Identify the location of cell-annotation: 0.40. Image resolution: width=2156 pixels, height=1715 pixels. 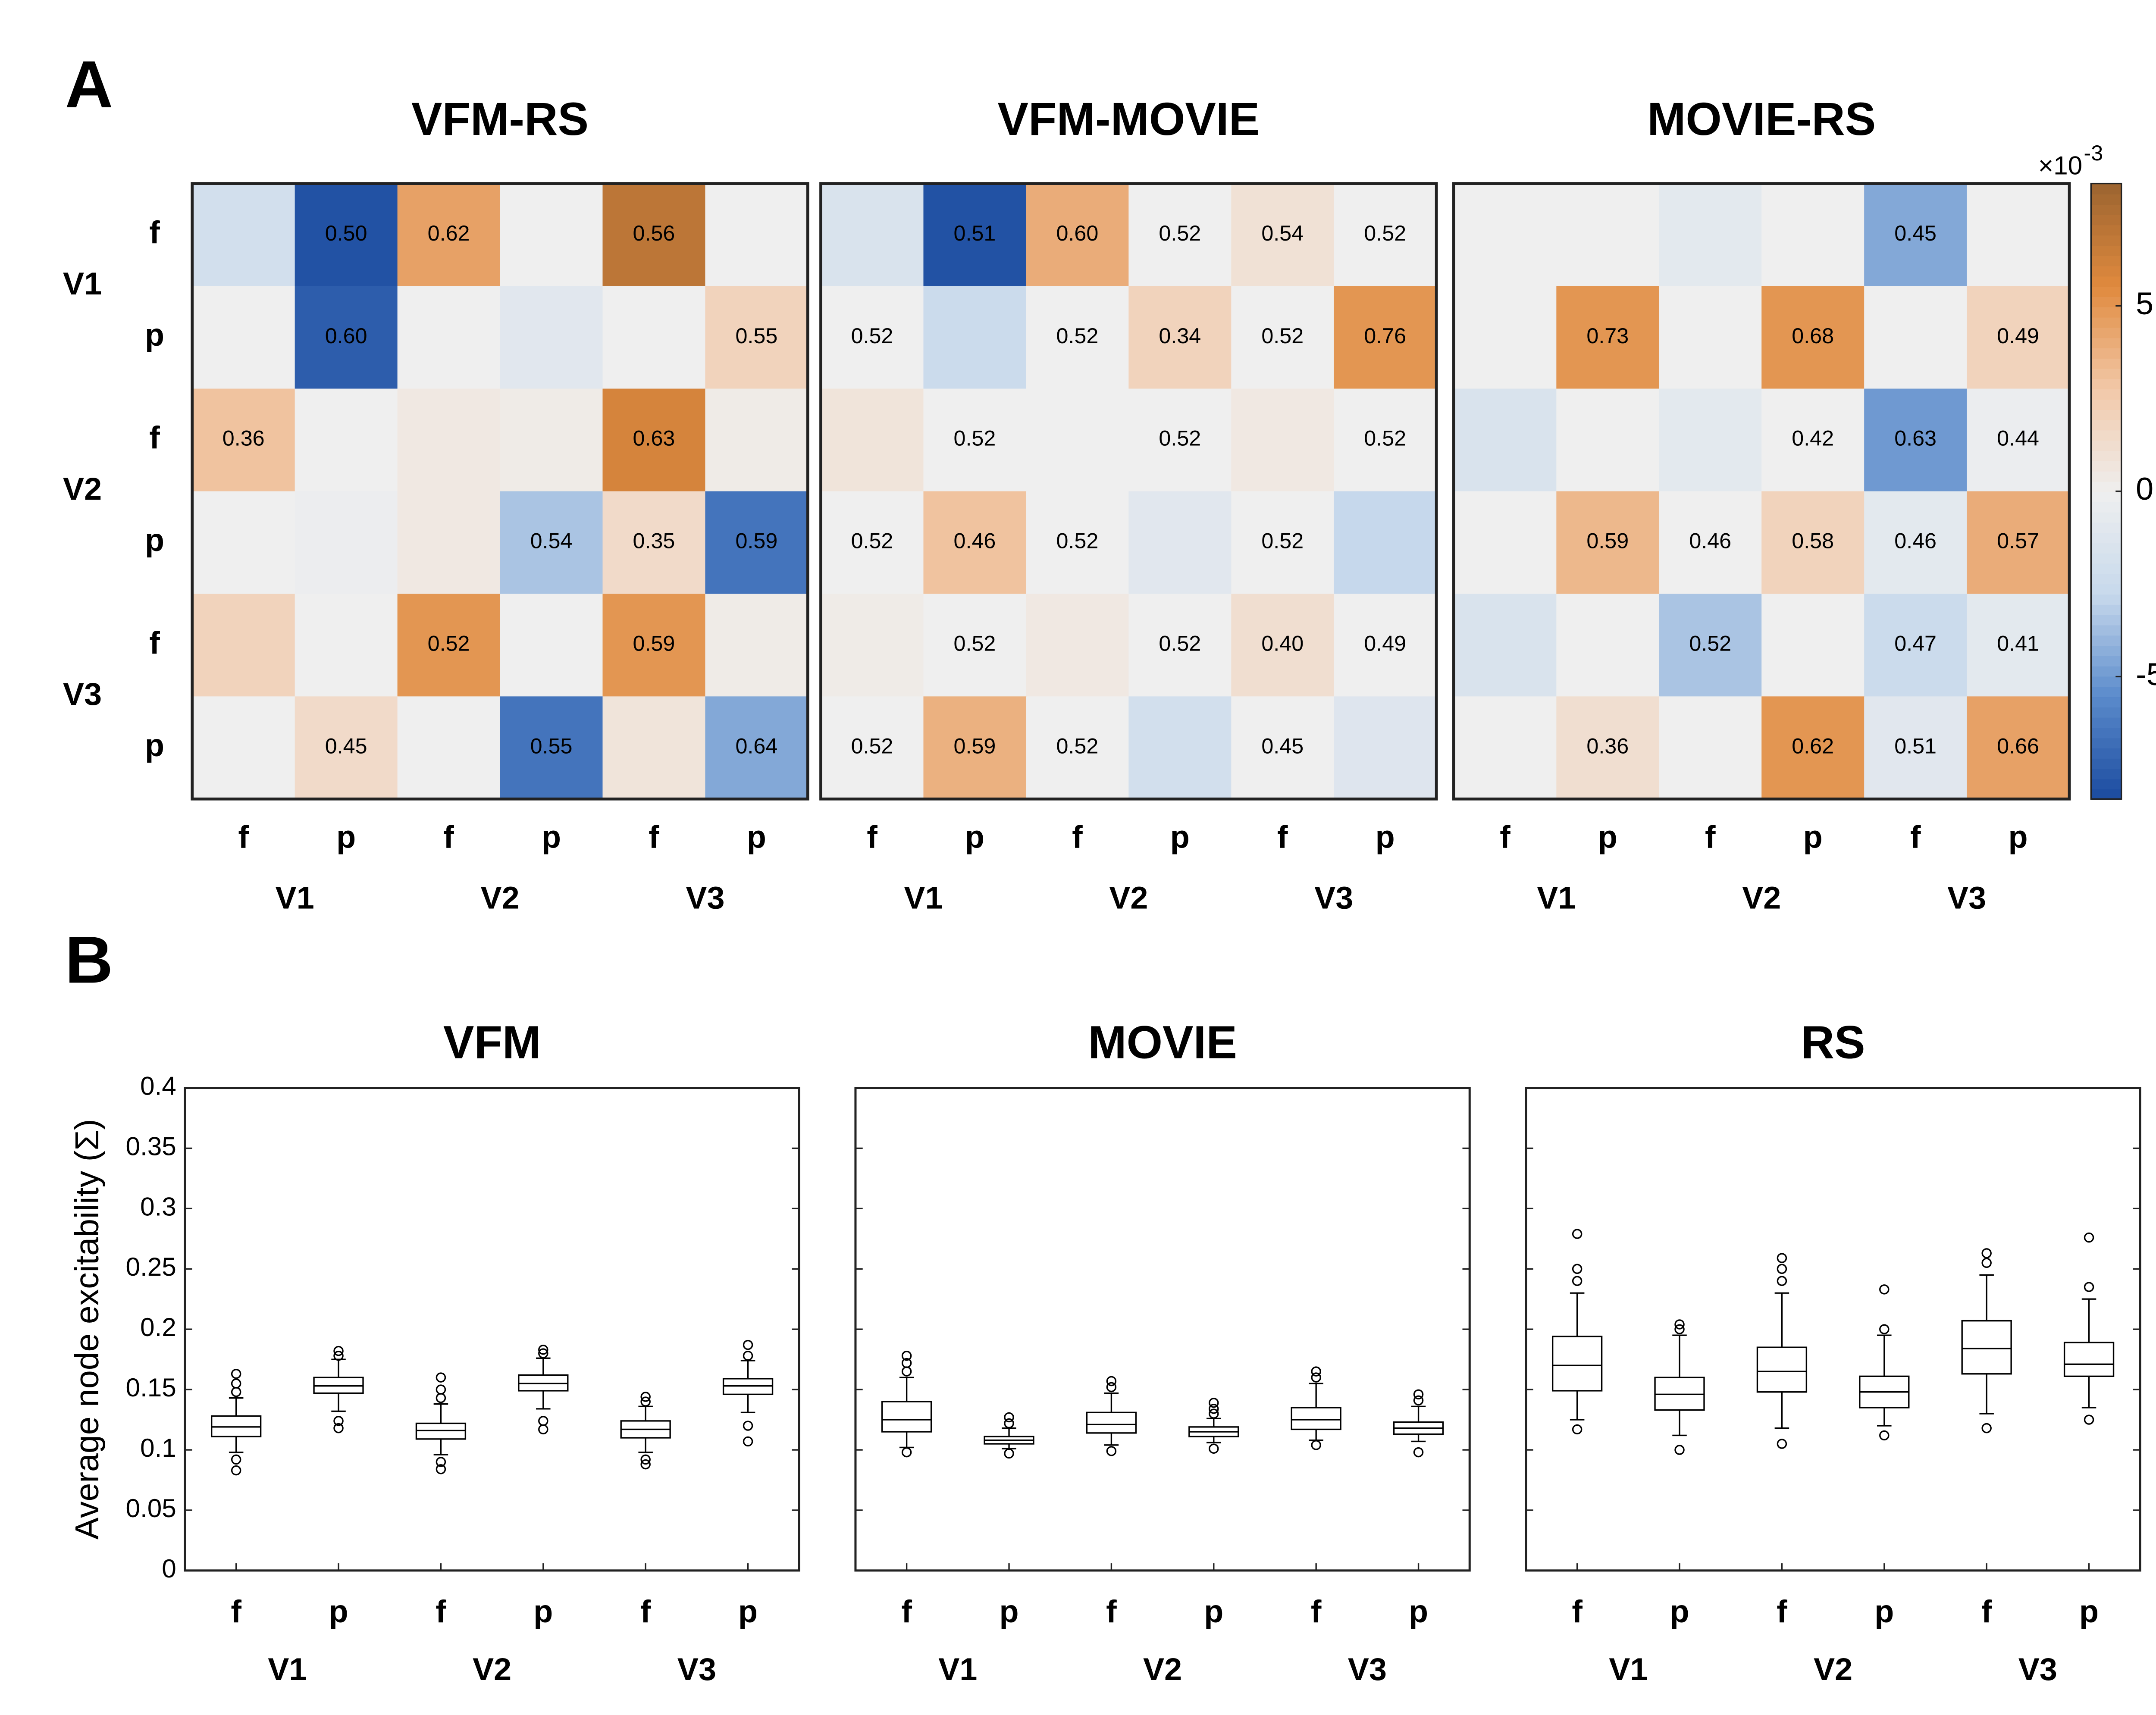
(1282, 644).